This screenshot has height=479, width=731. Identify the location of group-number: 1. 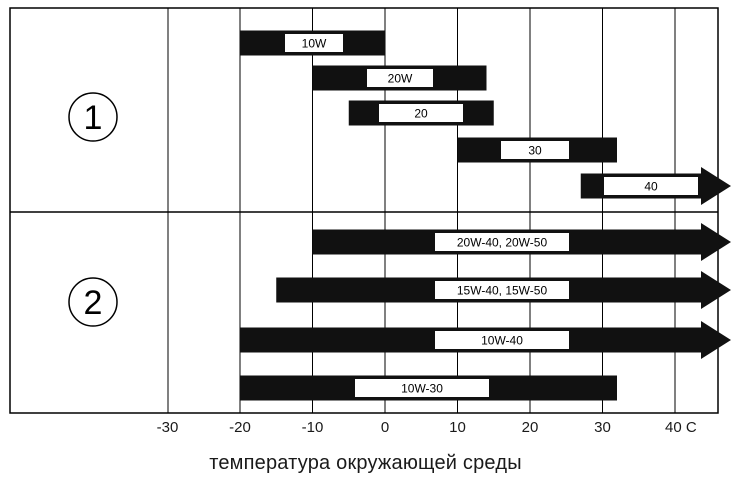
(93, 118).